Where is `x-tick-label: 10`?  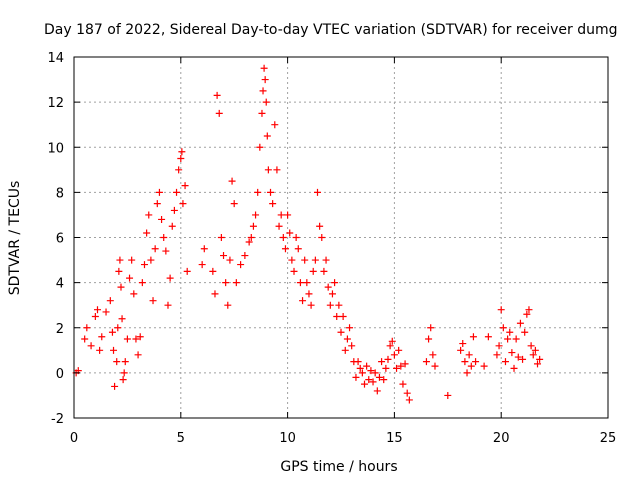 x-tick-label: 10 is located at coordinates (287, 438).